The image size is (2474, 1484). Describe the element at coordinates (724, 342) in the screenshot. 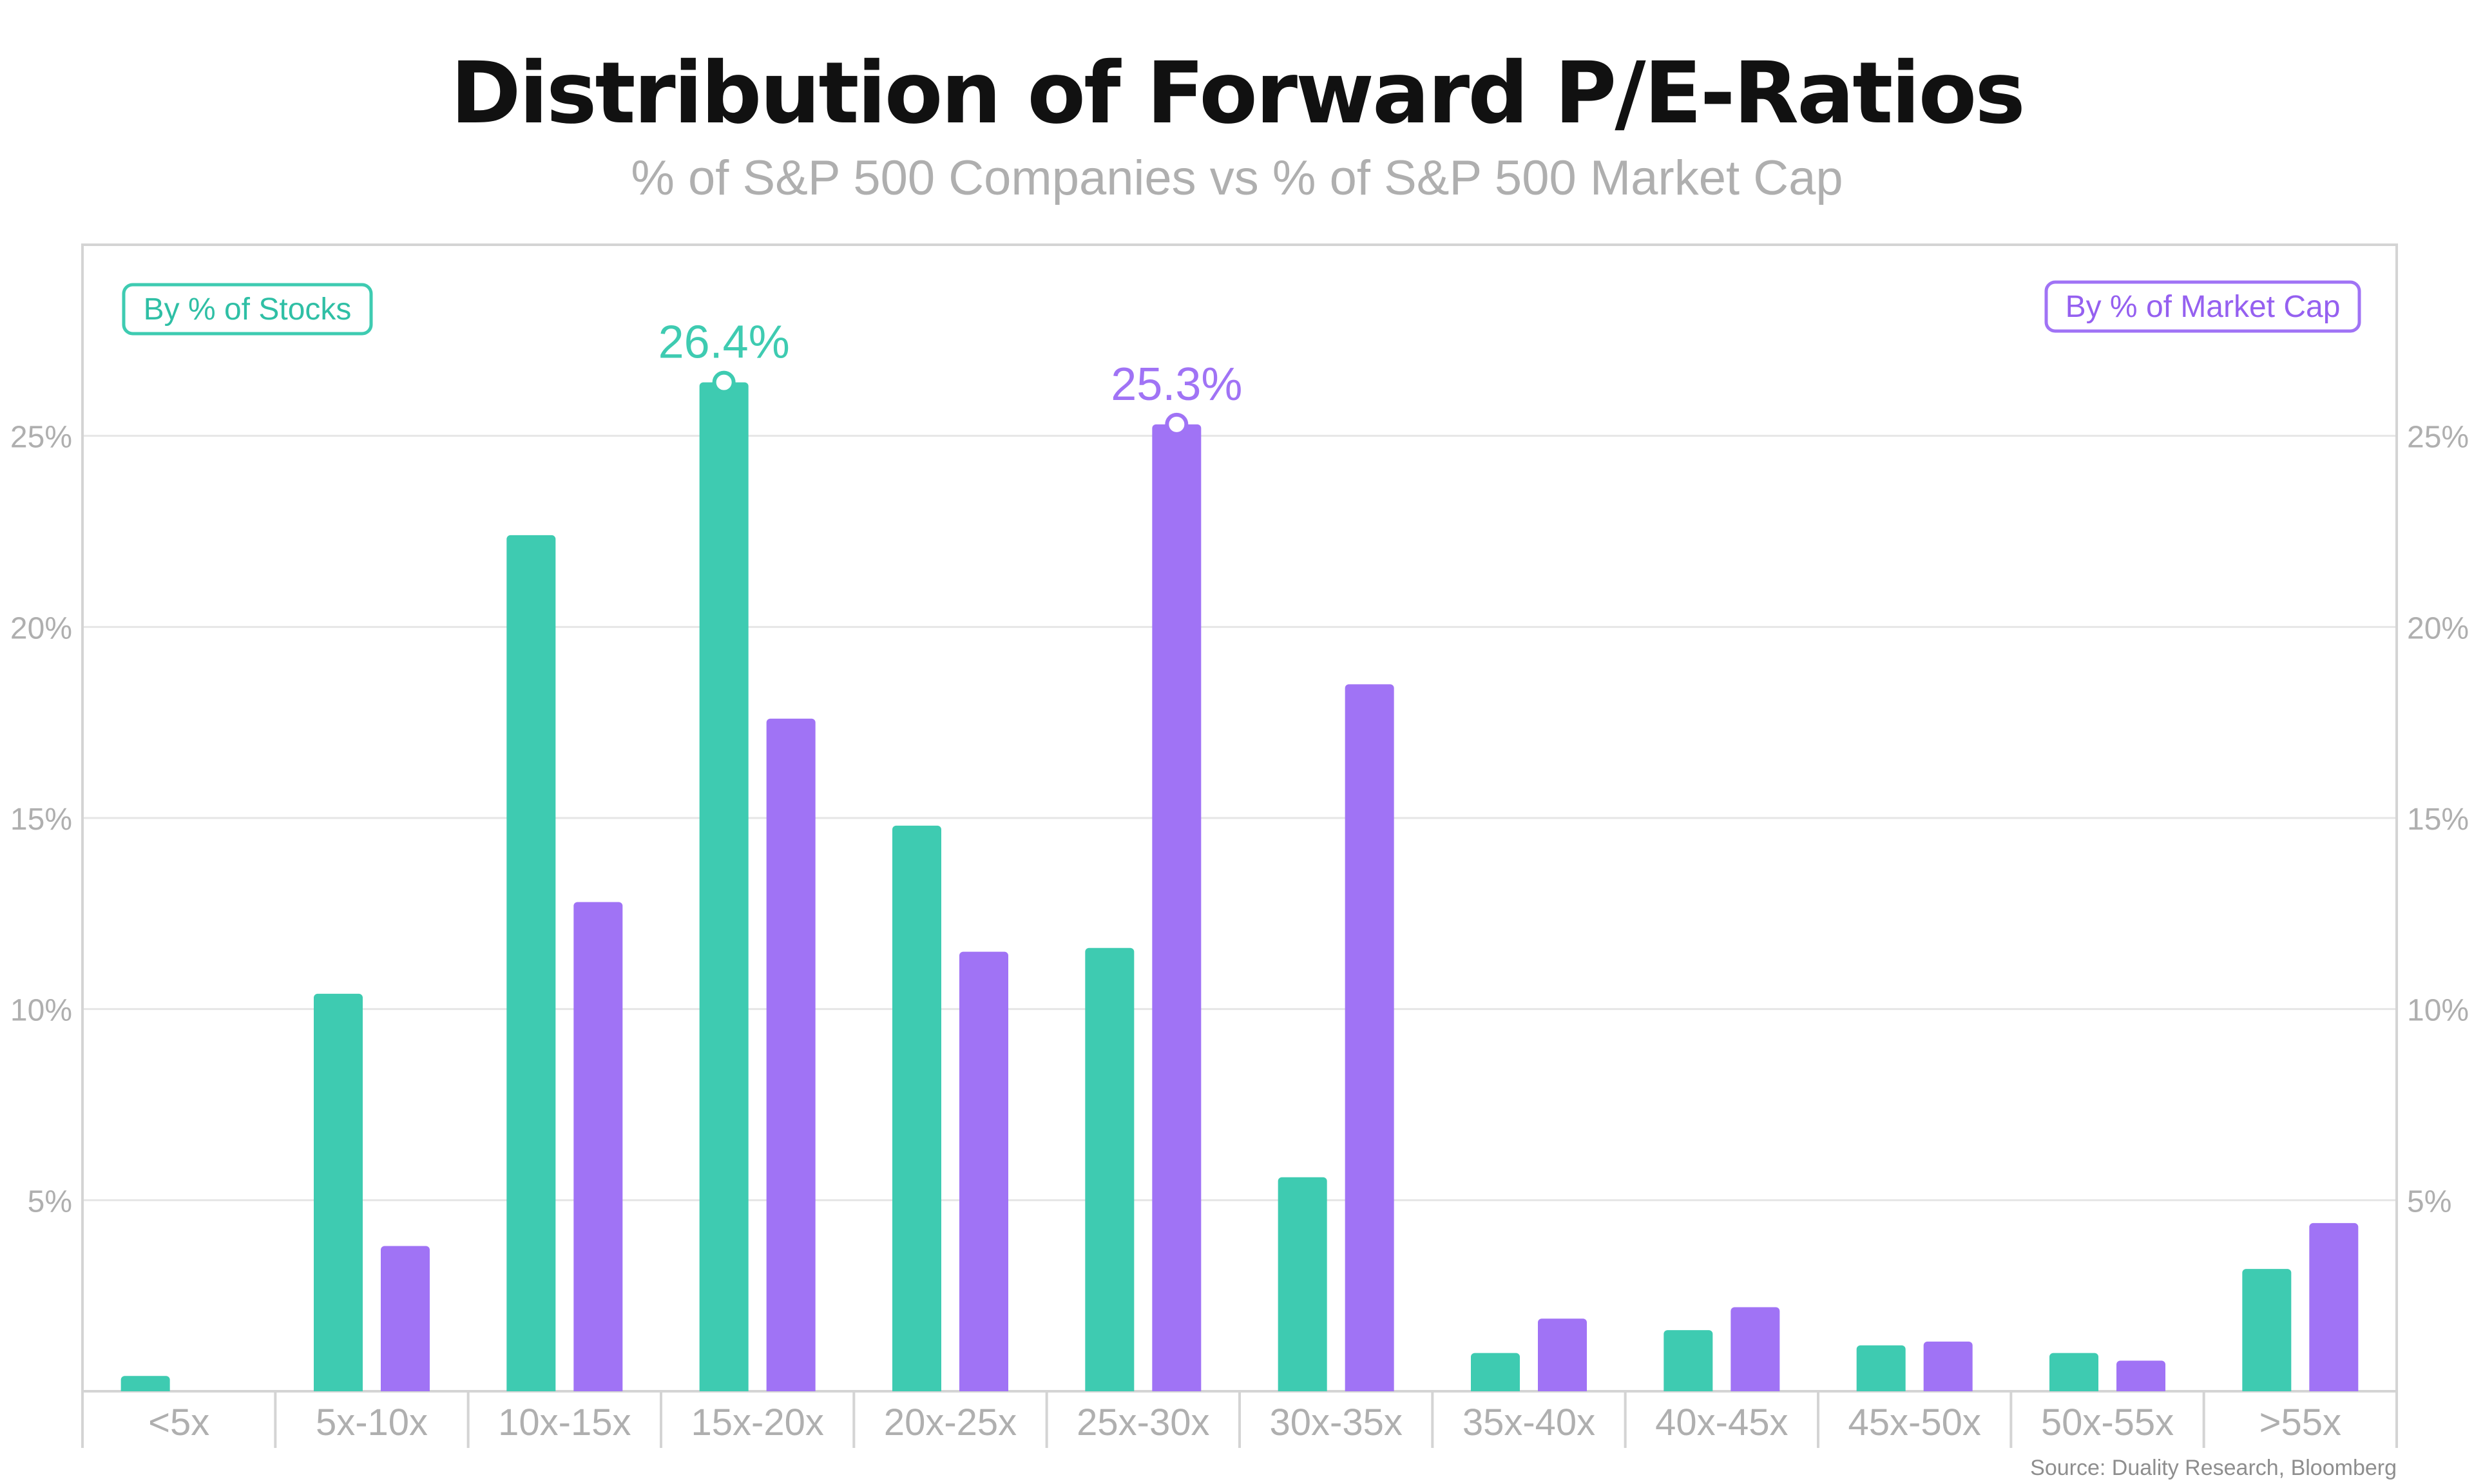

I see `peak-value-label: 26.4%` at that location.